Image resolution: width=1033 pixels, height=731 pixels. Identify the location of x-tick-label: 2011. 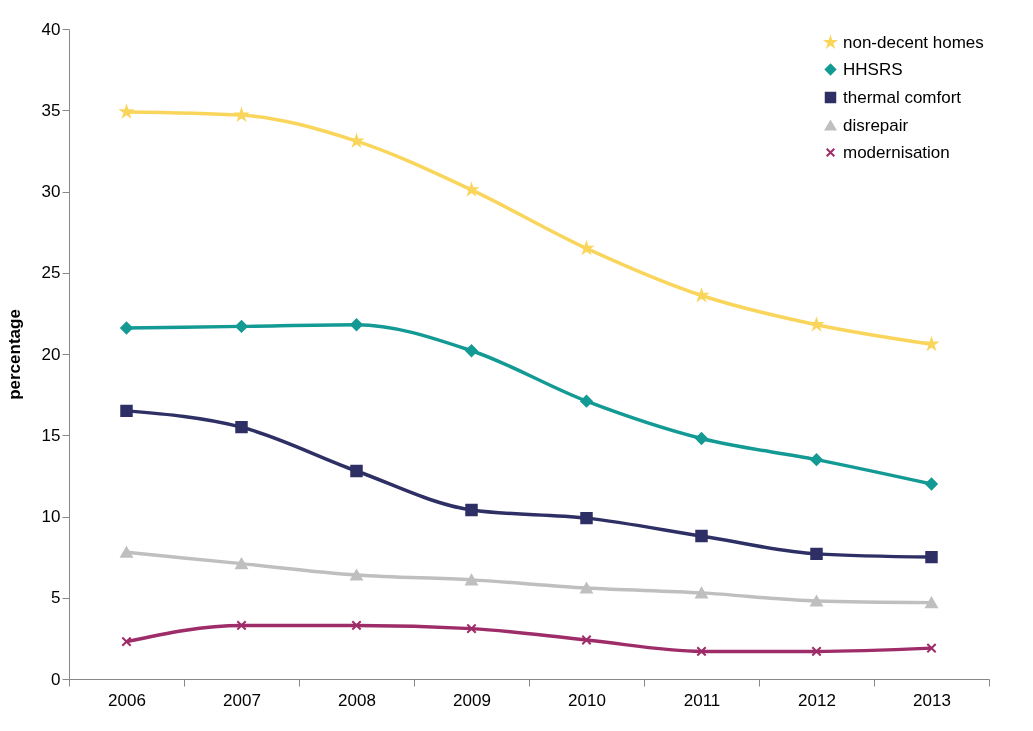
(702, 700).